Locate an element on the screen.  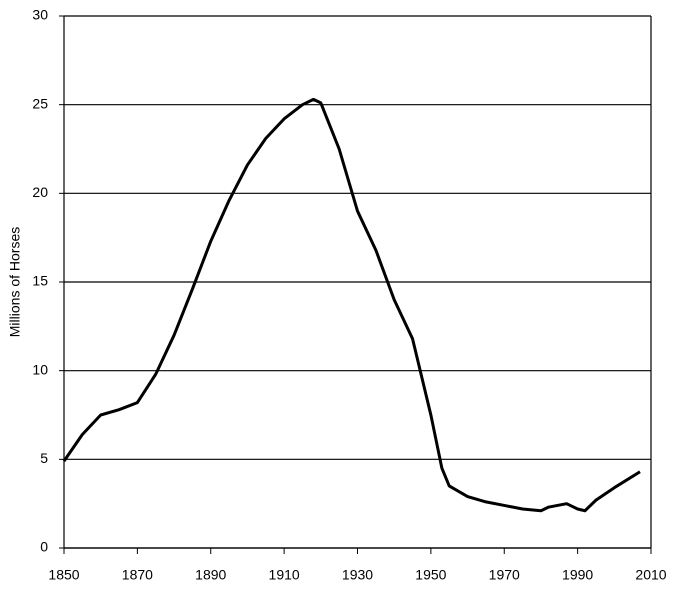
x-tick-label: 2010 is located at coordinates (650, 575).